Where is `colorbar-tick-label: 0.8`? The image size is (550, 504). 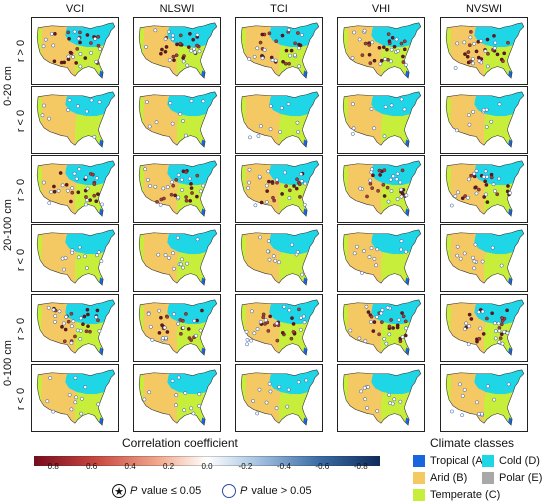 colorbar-tick-label: 0.8 is located at coordinates (53, 466).